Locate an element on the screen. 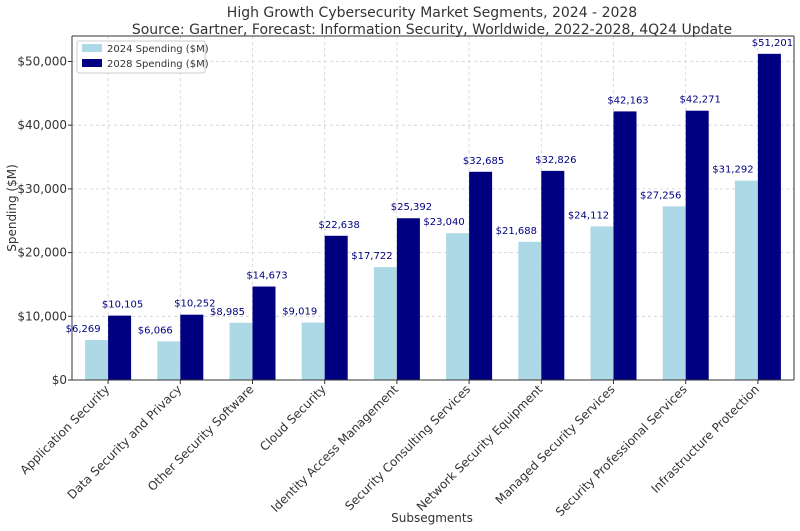 The image size is (800, 531). data-label-2028: $42,163 is located at coordinates (627, 100).